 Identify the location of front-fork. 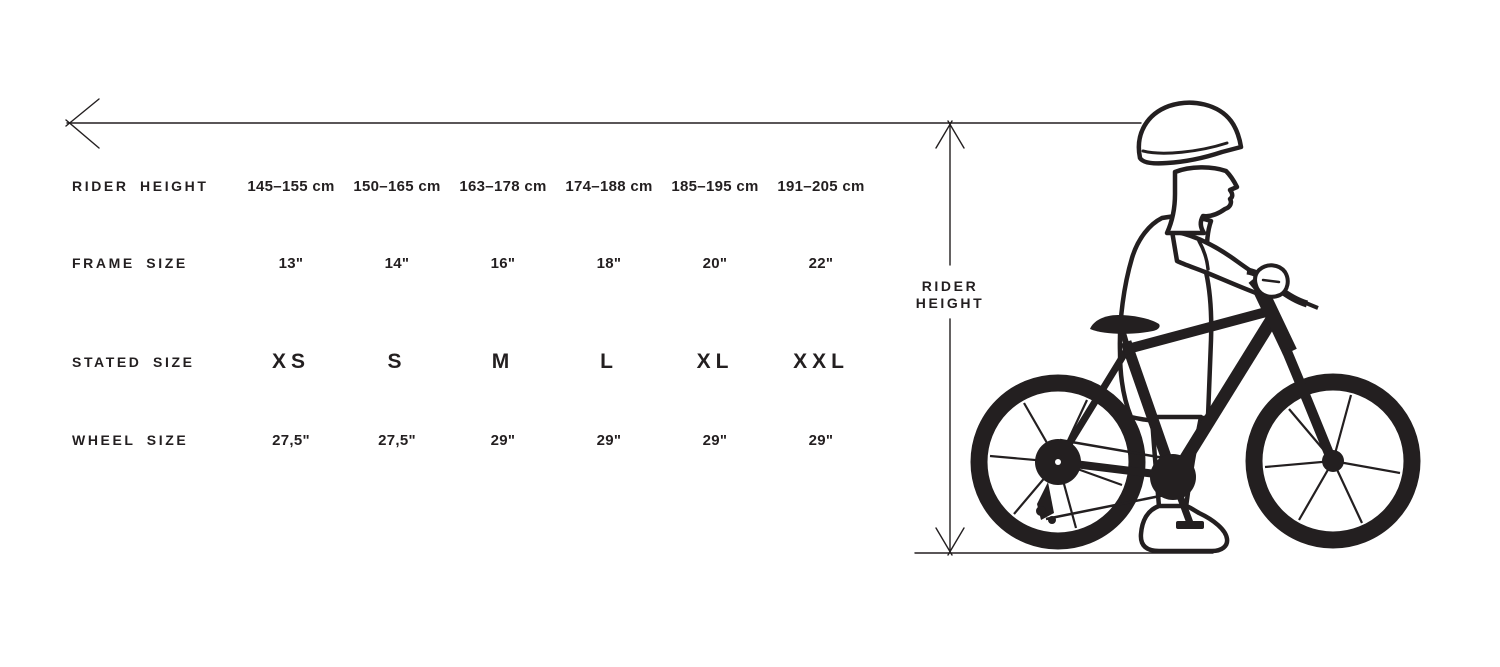
(1308, 402).